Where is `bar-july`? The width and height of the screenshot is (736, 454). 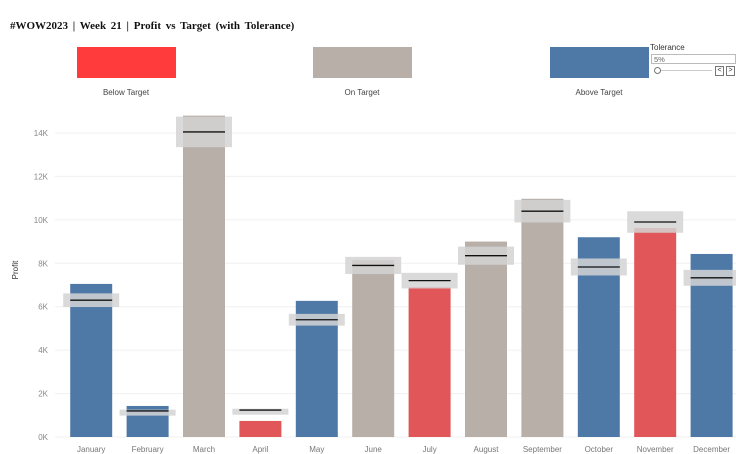 bar-july is located at coordinates (429, 362).